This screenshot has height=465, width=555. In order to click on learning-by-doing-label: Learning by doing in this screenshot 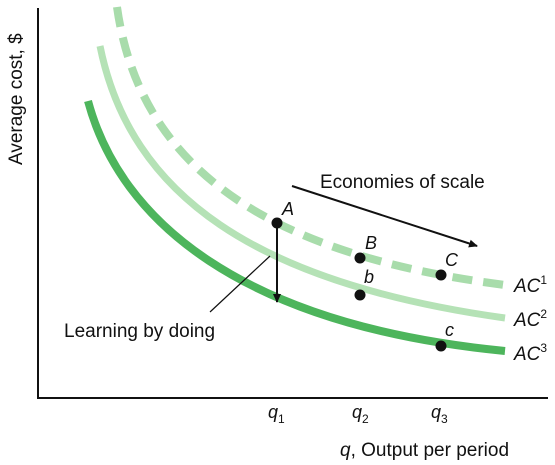, I will do `click(139, 331)`.